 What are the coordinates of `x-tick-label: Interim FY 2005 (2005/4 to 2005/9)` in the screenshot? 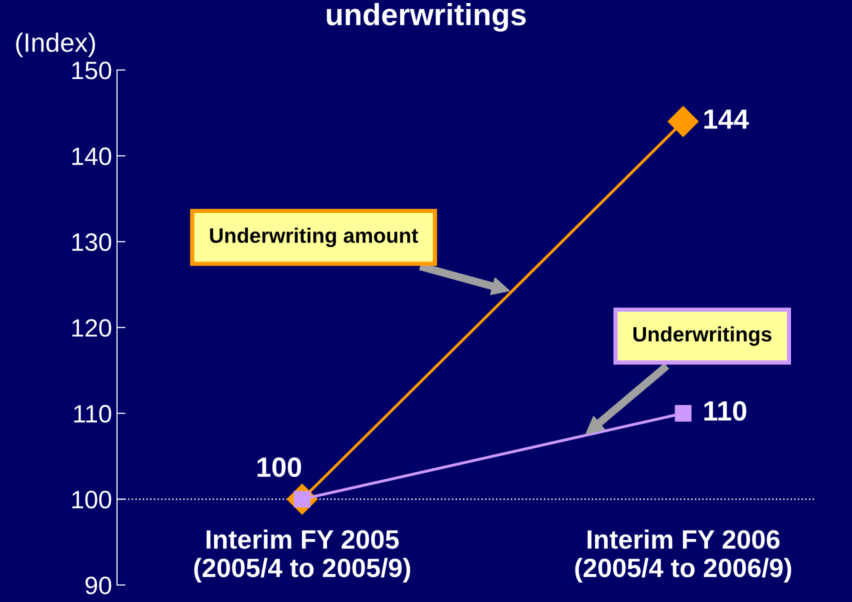 It's located at (302, 555).